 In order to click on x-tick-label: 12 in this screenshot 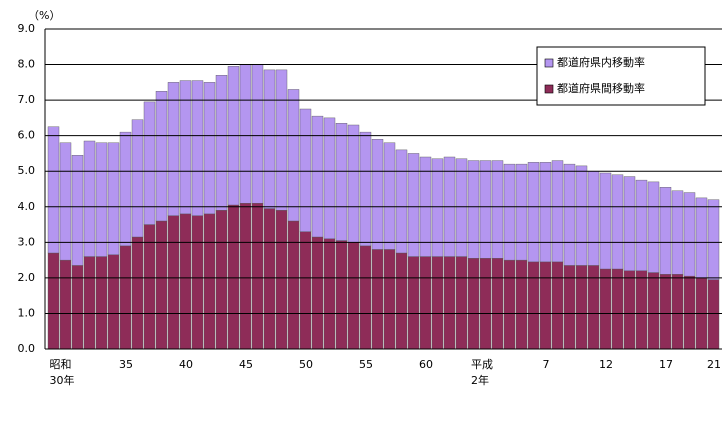, I will do `click(606, 364)`.